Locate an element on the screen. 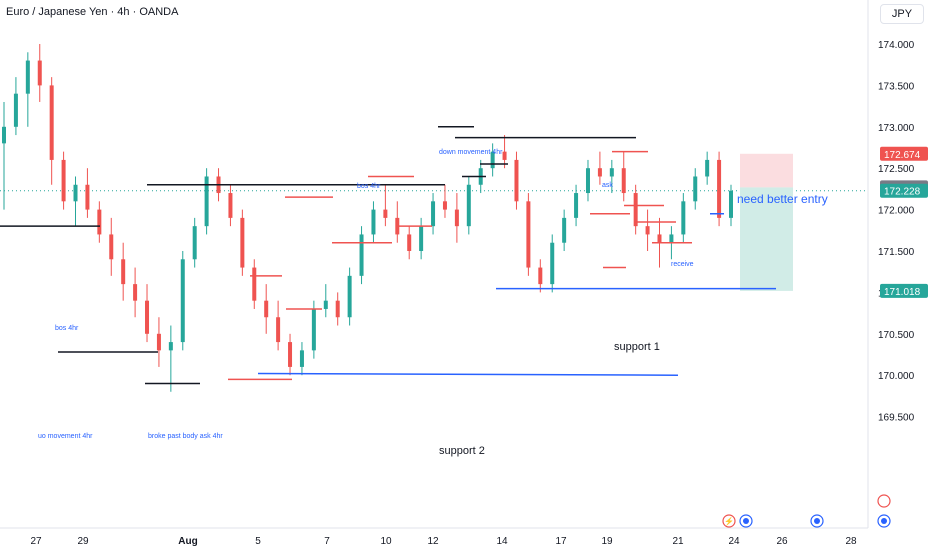 The width and height of the screenshot is (932, 550). x-tick-label: 29 is located at coordinates (83, 541).